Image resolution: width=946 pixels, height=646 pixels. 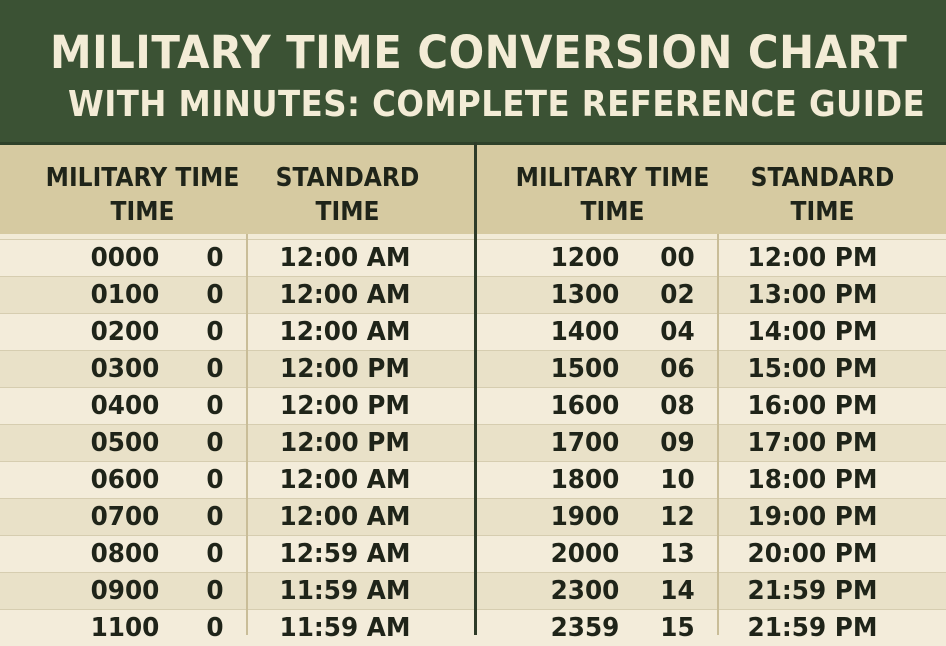 I want to click on left-military-cell: 0100, so click(x=125, y=295).